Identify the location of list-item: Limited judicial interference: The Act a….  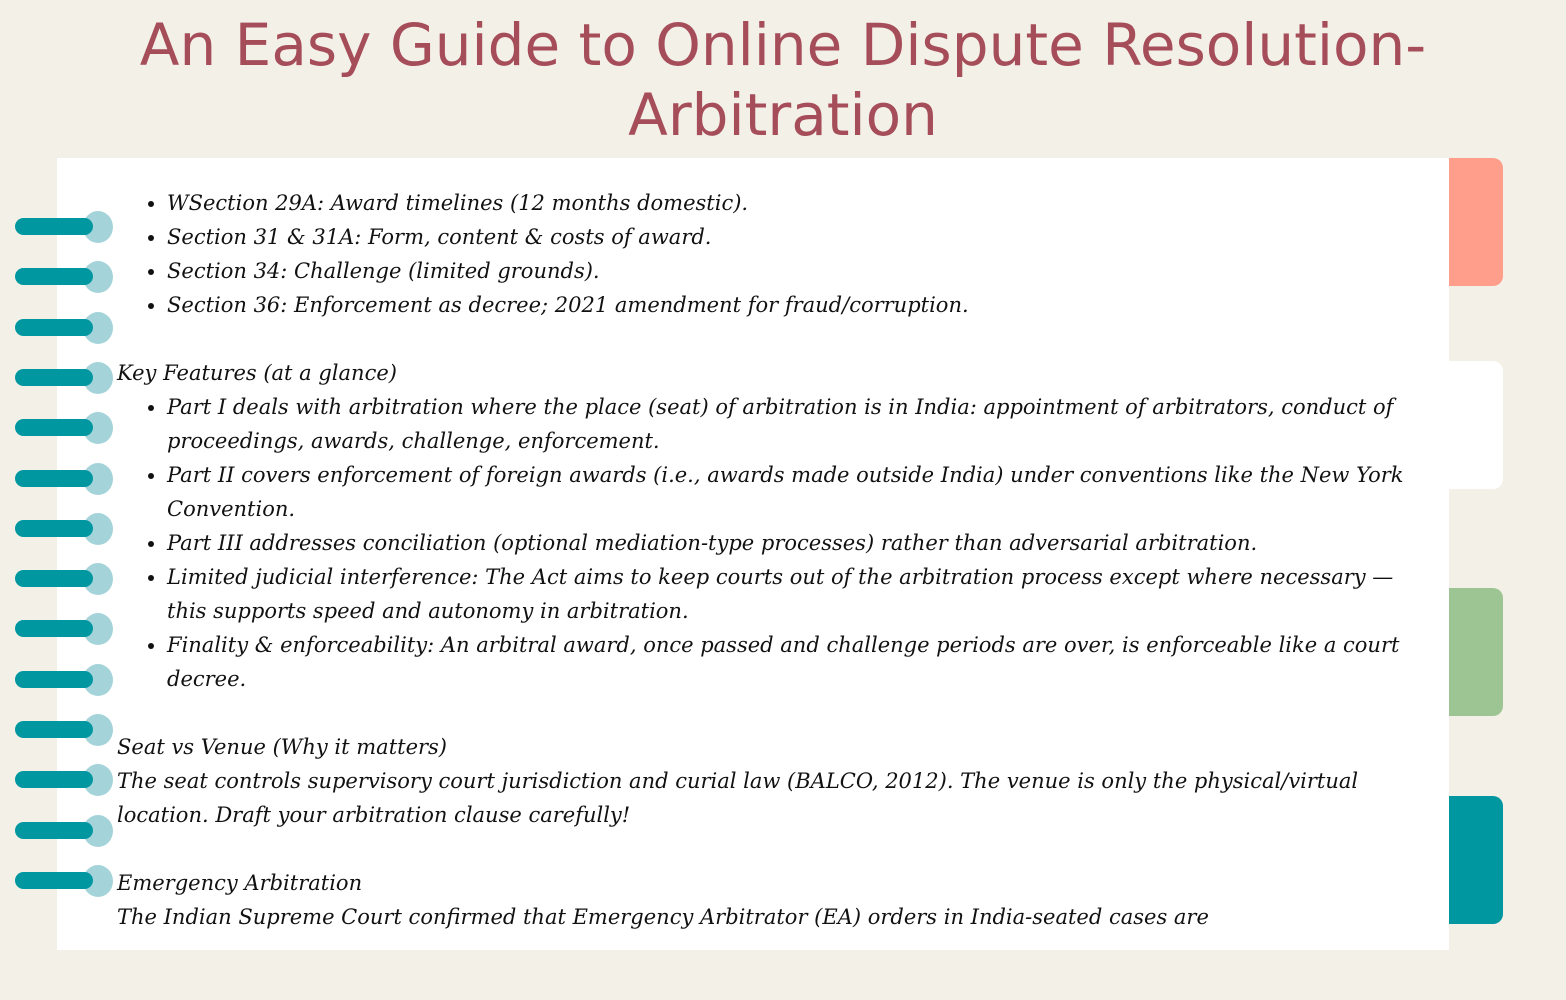
(802, 594).